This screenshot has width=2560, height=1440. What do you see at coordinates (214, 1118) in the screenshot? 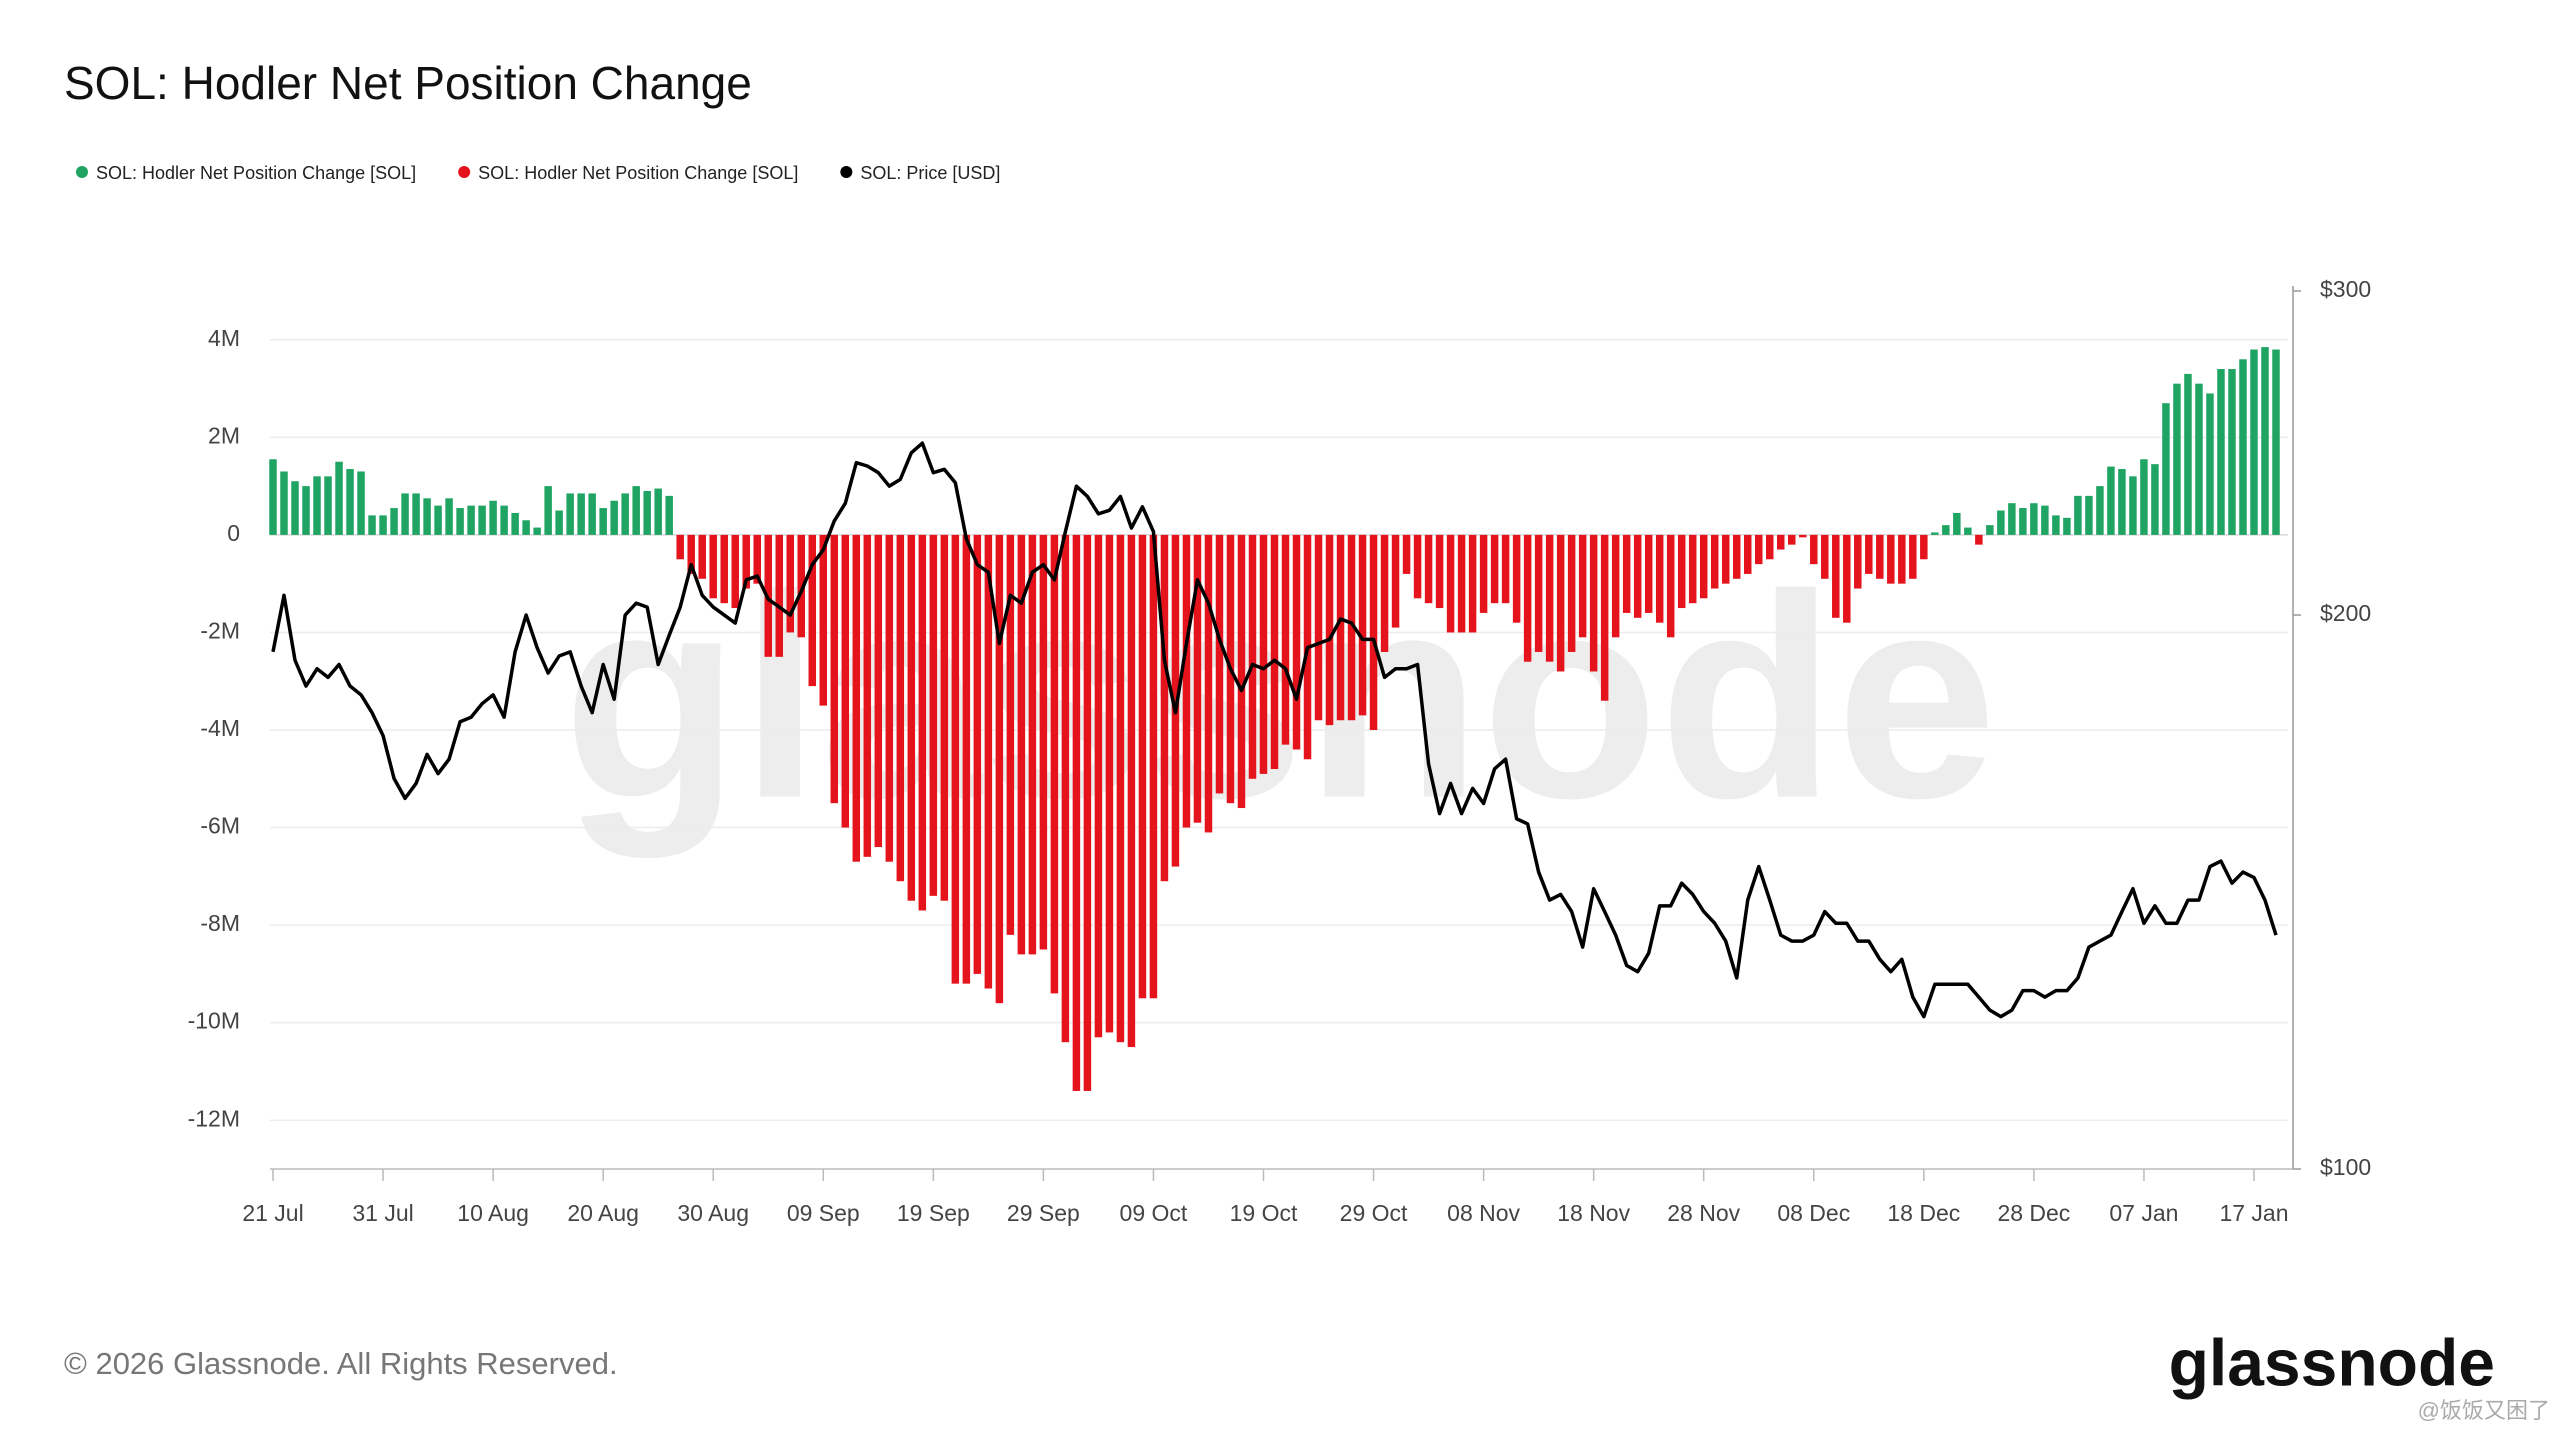
I see `y-tick-label: -12M` at bounding box center [214, 1118].